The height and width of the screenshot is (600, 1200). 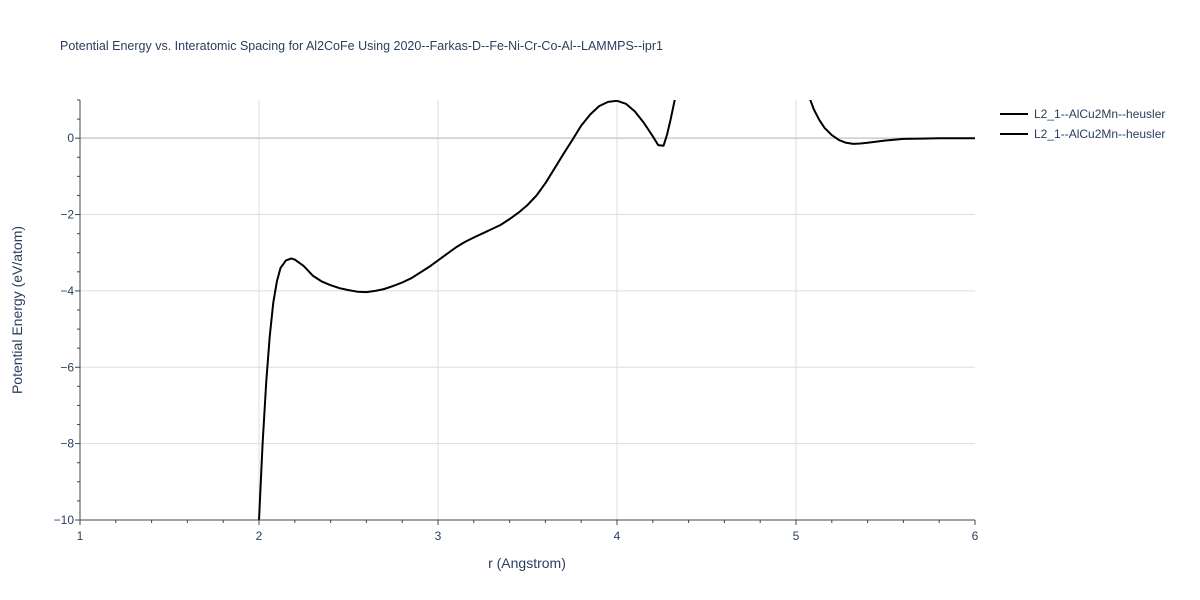 What do you see at coordinates (17, 310) in the screenshot?
I see `y-axis-title: Potential Energy (eV/atom)` at bounding box center [17, 310].